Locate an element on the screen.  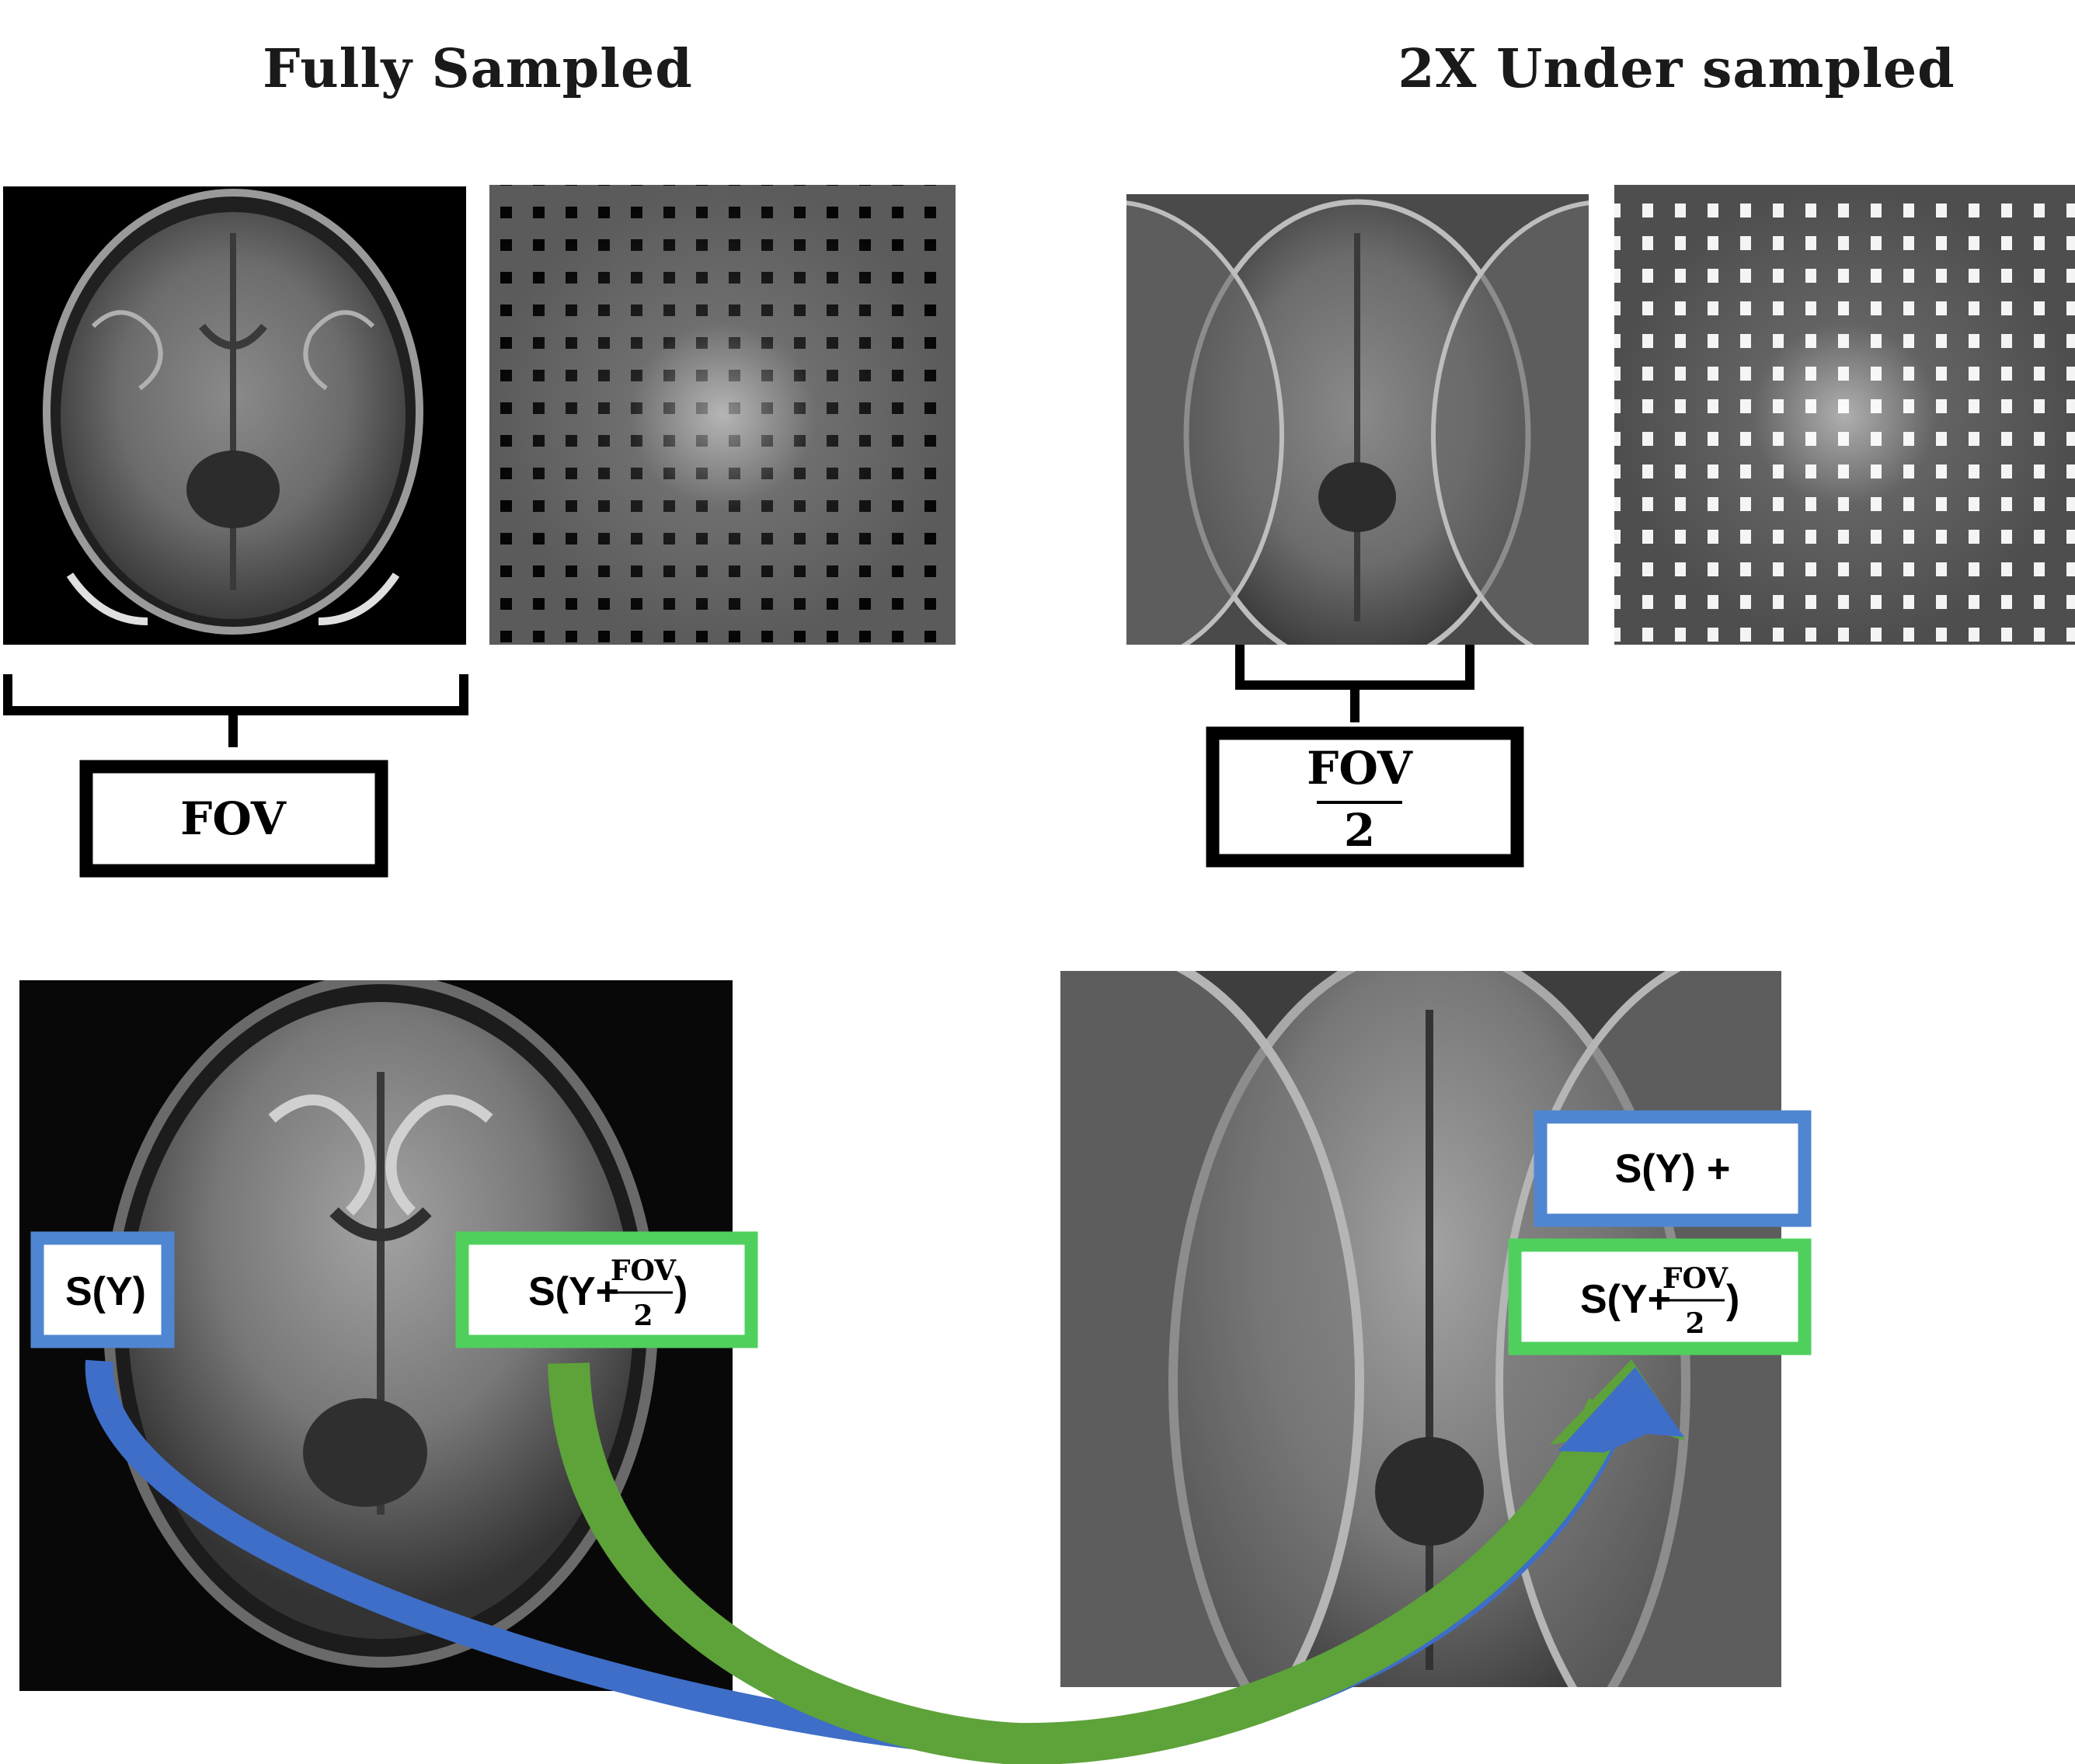
brain-image-large-fully-sampled is located at coordinates (376, 1335).